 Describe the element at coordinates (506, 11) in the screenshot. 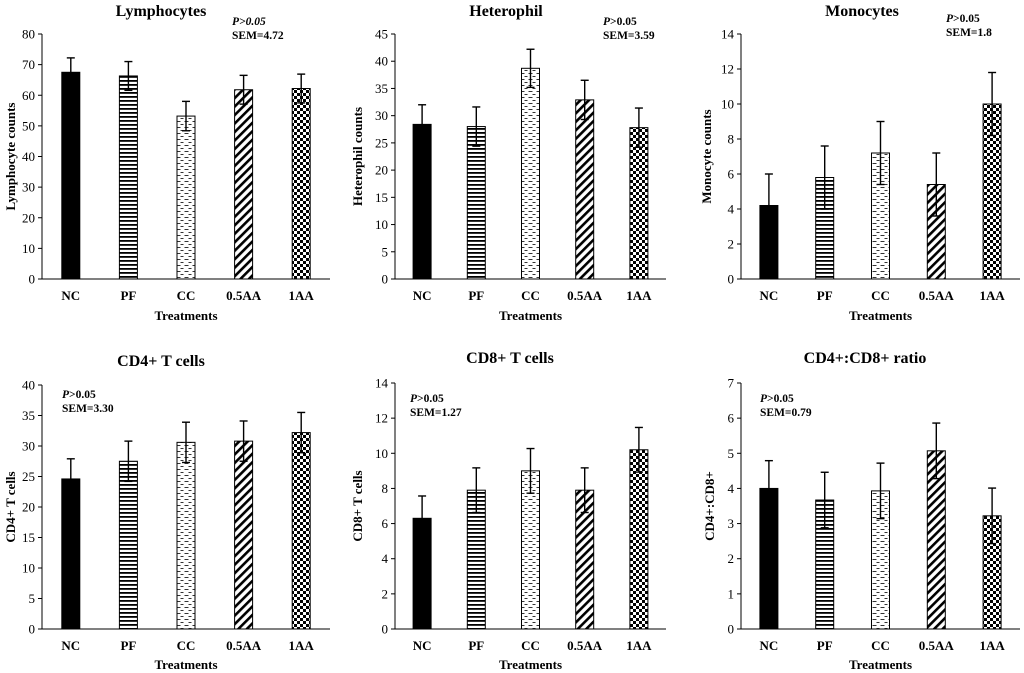

I see `chart-title: Heterophil` at that location.